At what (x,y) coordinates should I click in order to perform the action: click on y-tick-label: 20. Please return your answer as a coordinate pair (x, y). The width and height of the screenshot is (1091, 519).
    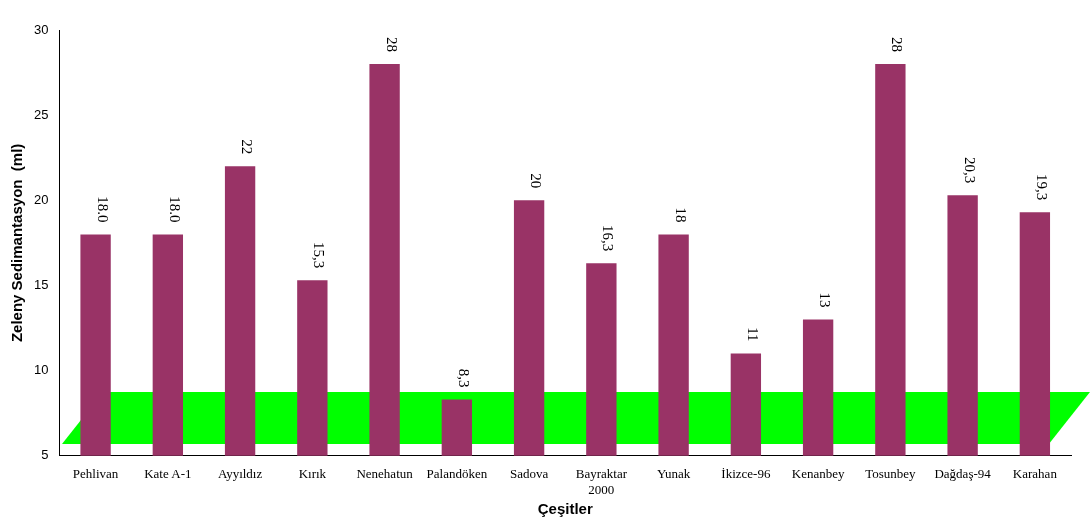
    Looking at the image, I should click on (41, 199).